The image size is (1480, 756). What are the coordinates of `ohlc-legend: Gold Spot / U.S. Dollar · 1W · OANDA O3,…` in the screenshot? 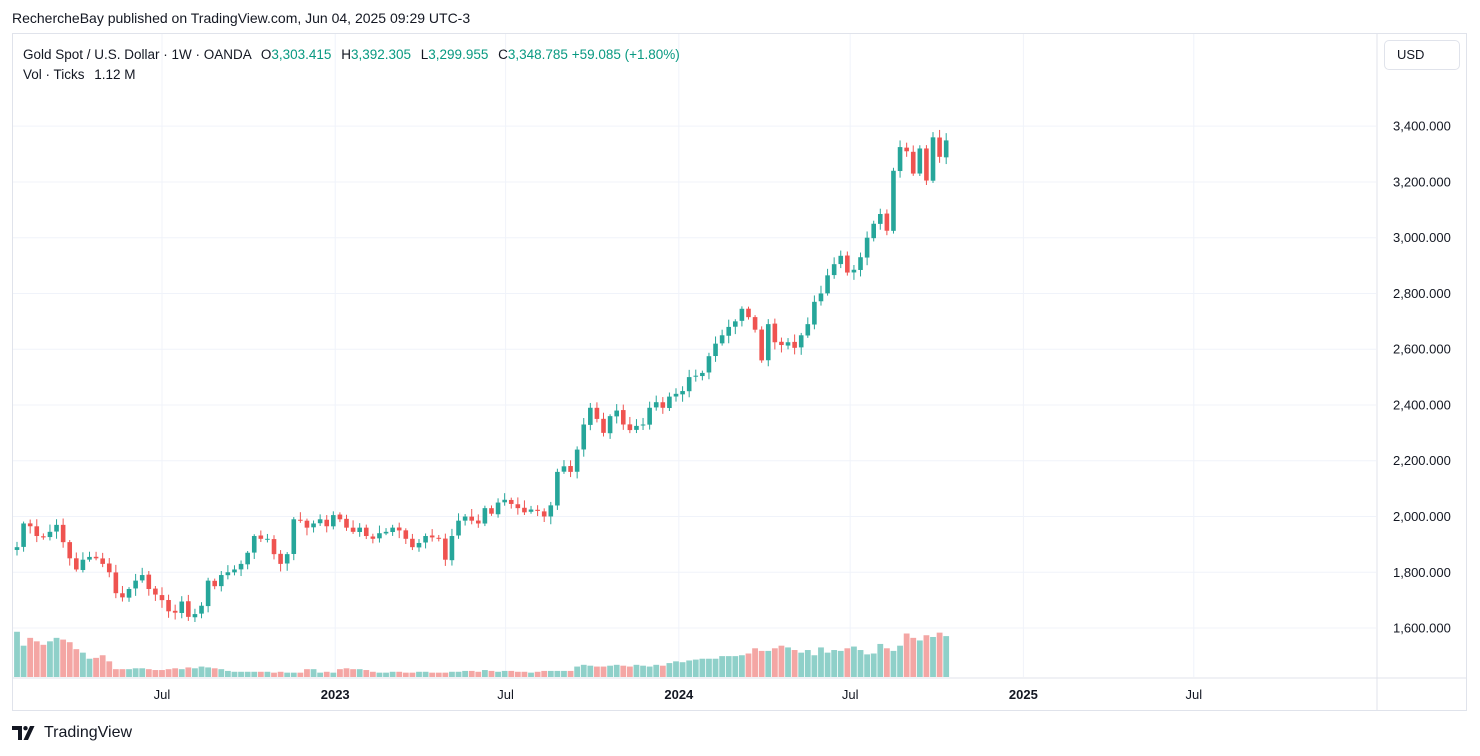 It's located at (351, 55).